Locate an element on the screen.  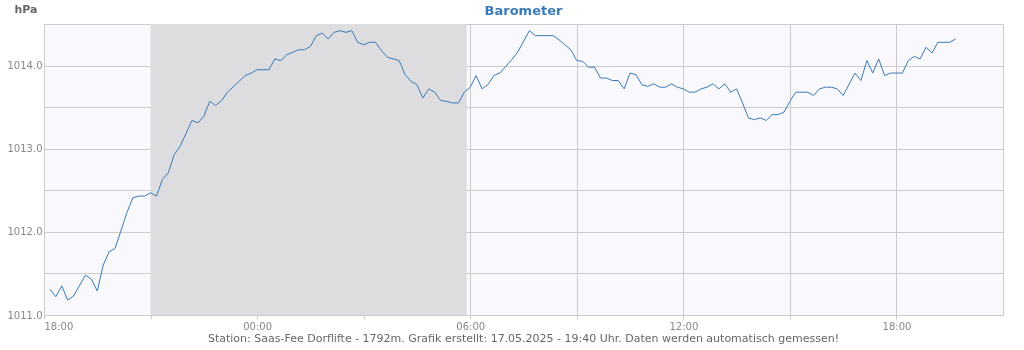
y-tick-label: 1011.0 is located at coordinates (25, 315).